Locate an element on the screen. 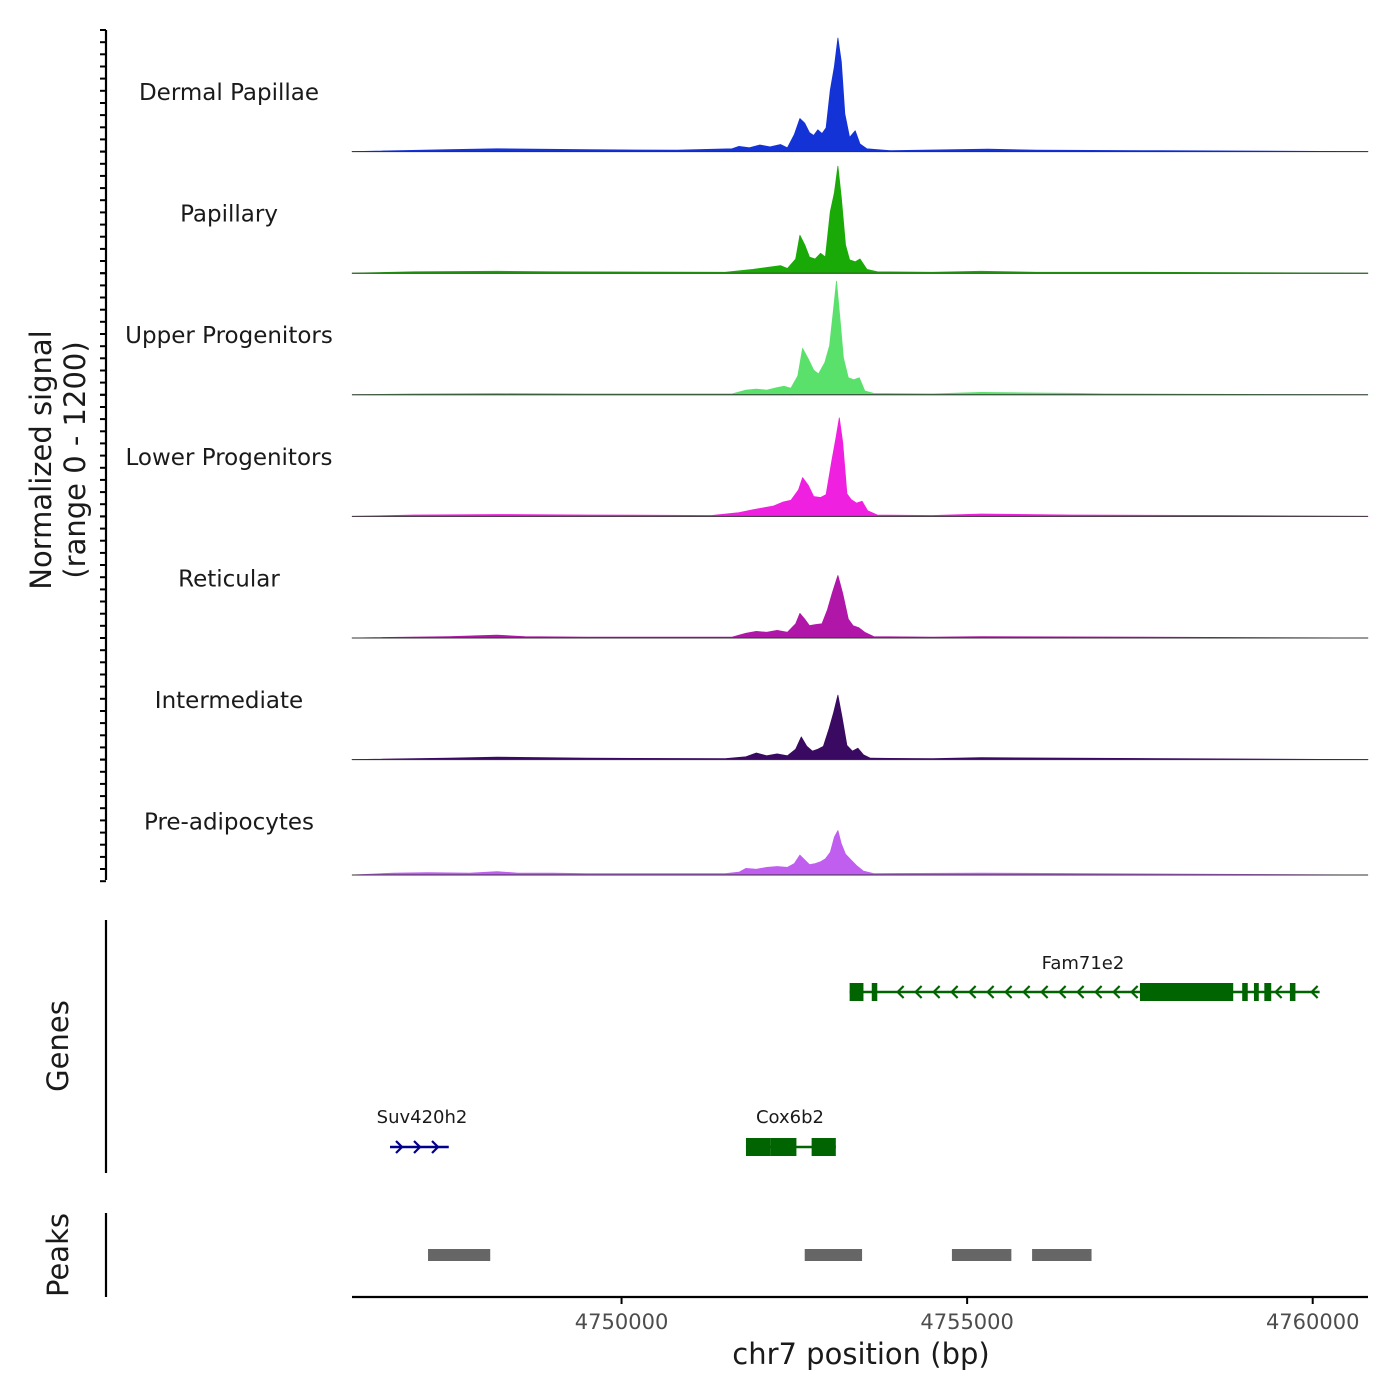 The width and height of the screenshot is (1400, 1400). track-papillary: Papillary is located at coordinates (774, 219).